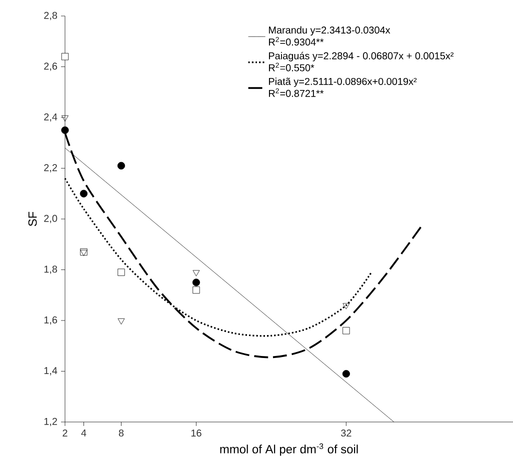  Describe the element at coordinates (51, 371) in the screenshot. I see `y-tick-label: 1,4` at that location.